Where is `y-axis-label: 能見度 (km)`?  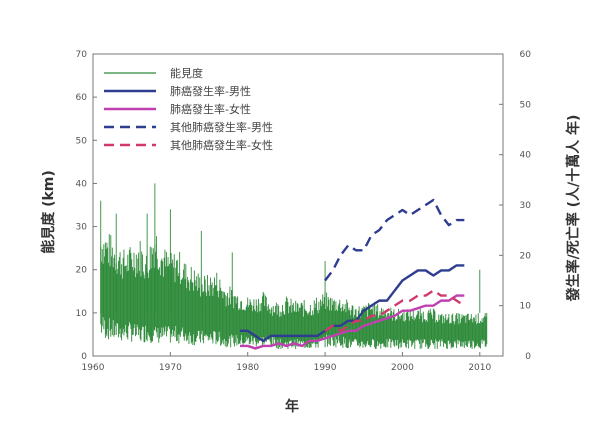 y-axis-label: 能見度 (km) is located at coordinates (48, 212).